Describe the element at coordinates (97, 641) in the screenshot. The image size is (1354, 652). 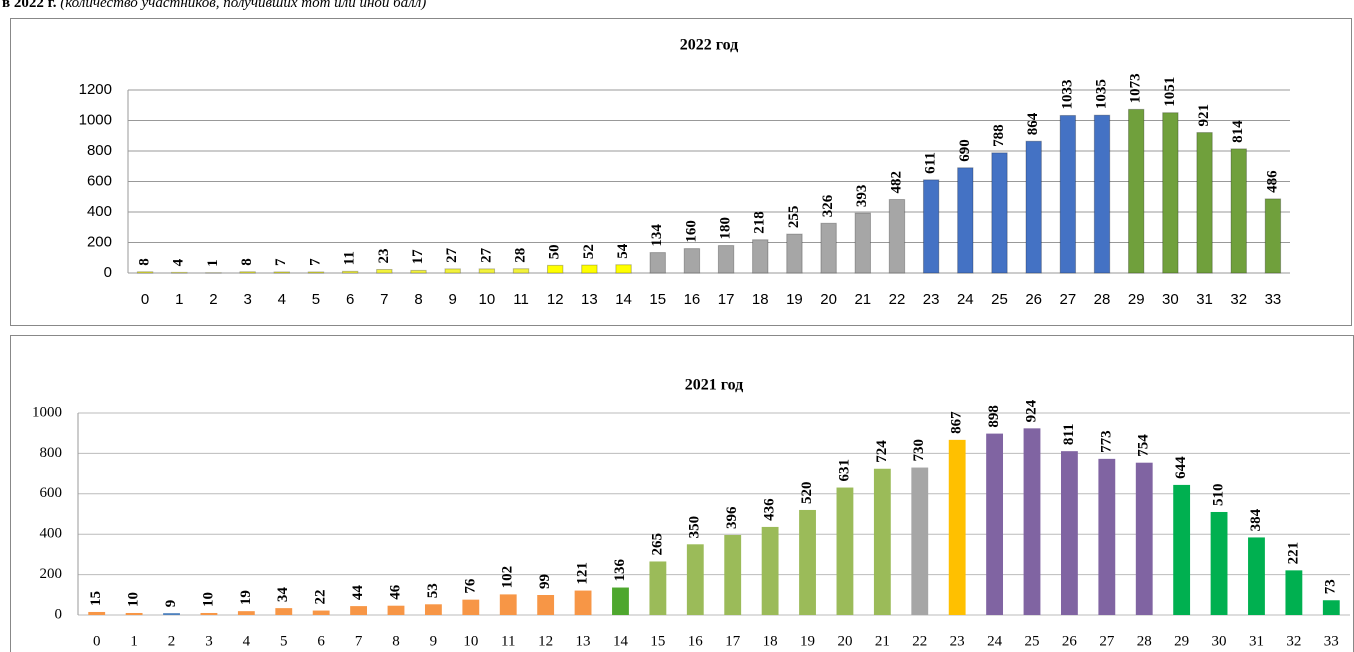
I see `x-tick-label: 0` at that location.